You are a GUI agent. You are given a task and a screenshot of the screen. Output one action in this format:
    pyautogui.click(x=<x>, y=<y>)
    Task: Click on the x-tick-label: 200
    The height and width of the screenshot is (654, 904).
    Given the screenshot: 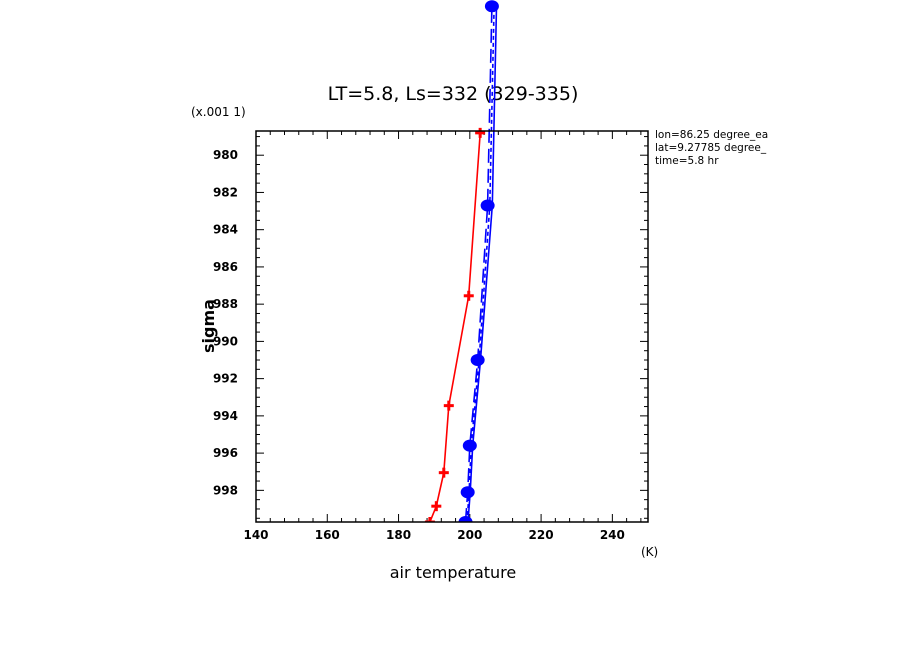 What is the action you would take?
    pyautogui.click(x=469, y=535)
    